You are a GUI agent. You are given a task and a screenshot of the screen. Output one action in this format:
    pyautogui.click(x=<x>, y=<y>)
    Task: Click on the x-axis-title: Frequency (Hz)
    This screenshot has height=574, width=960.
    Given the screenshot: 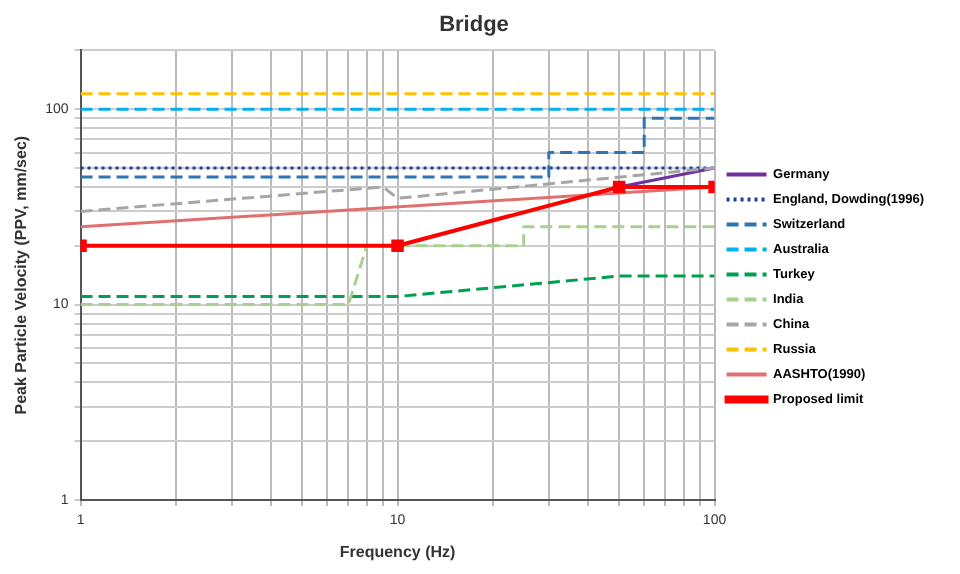 What is the action you would take?
    pyautogui.click(x=397, y=551)
    